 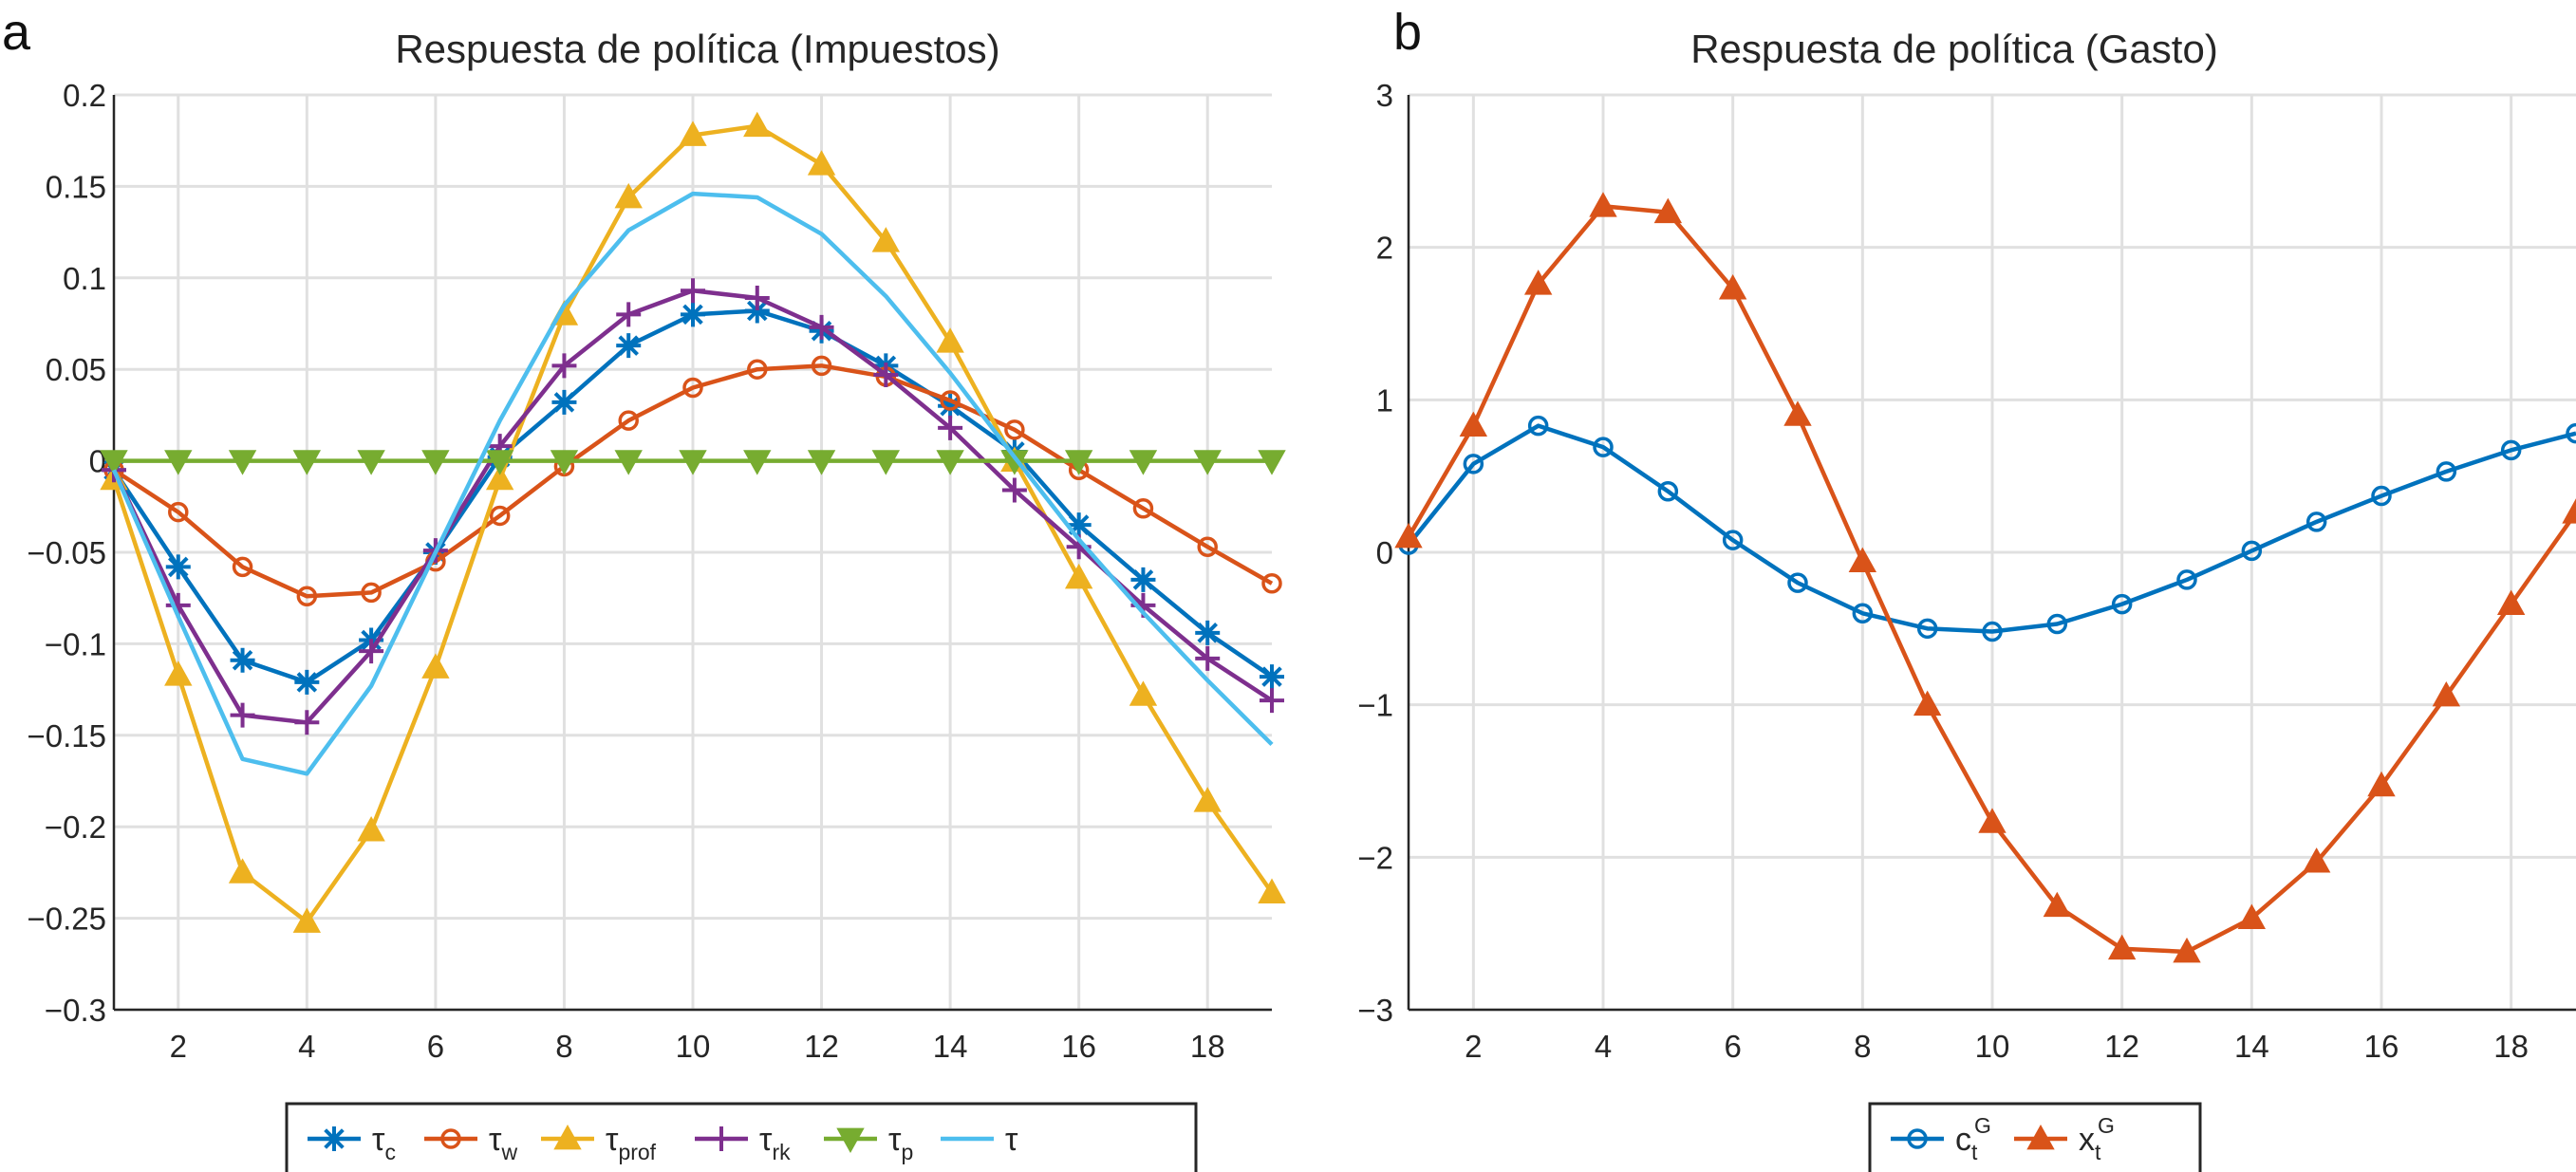 What do you see at coordinates (67, 552) in the screenshot?
I see `y-tick-label: −0.05` at bounding box center [67, 552].